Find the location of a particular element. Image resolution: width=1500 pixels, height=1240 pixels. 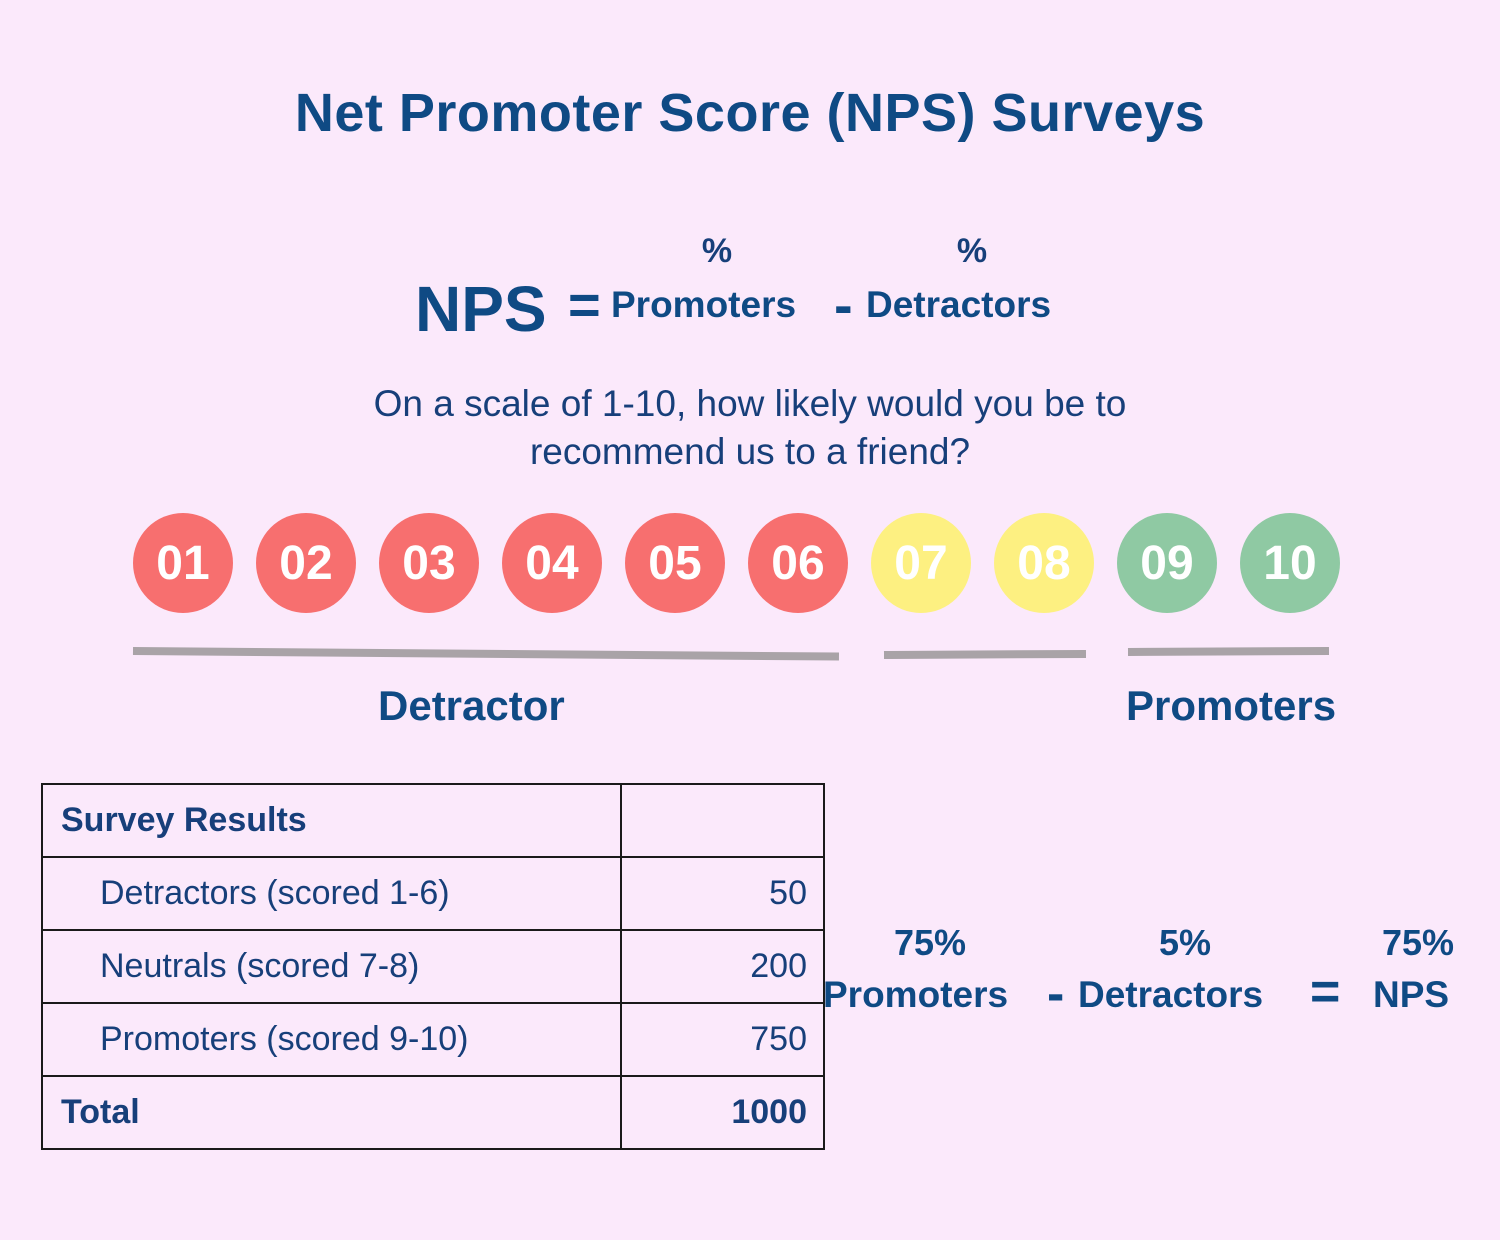

calc-promoters: Promoters is located at coordinates (916, 994).